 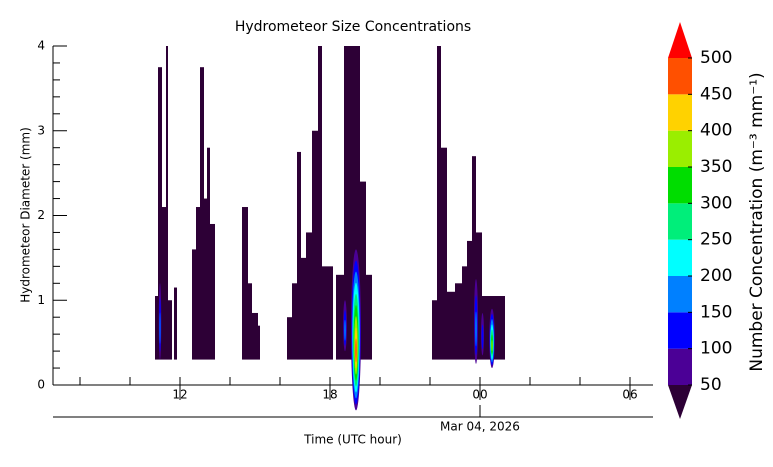 What do you see at coordinates (479, 395) in the screenshot?
I see `x-tick-label: 00` at bounding box center [479, 395].